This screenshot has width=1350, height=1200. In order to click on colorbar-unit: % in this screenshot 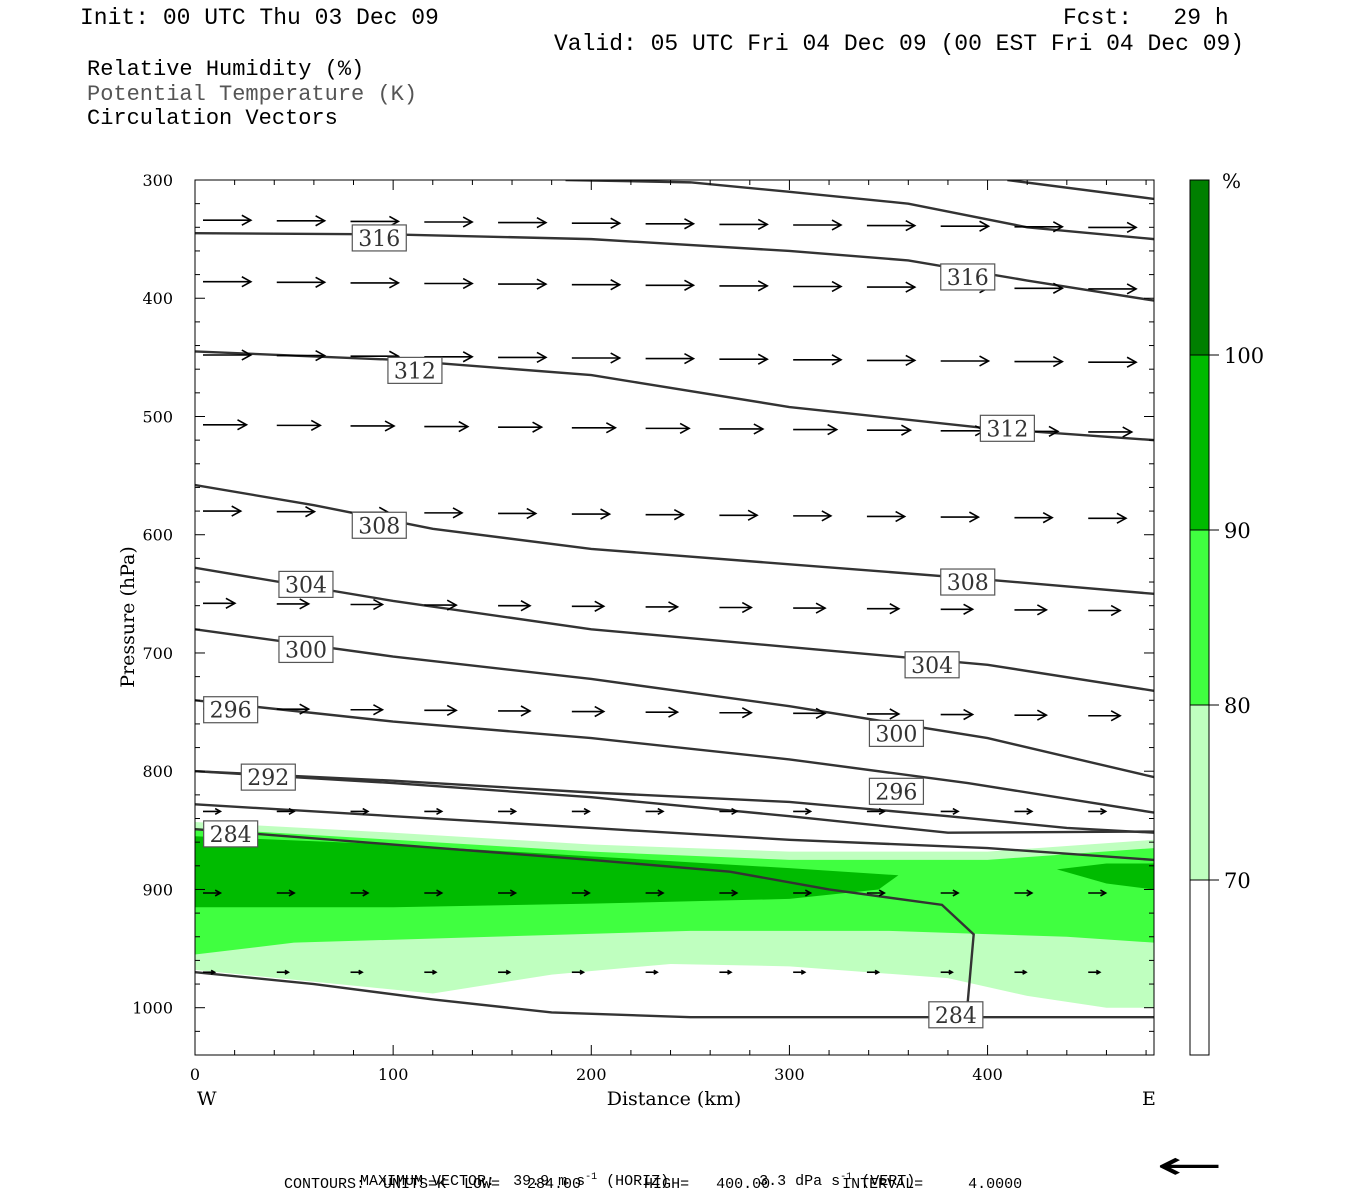, I will do `click(1231, 181)`.